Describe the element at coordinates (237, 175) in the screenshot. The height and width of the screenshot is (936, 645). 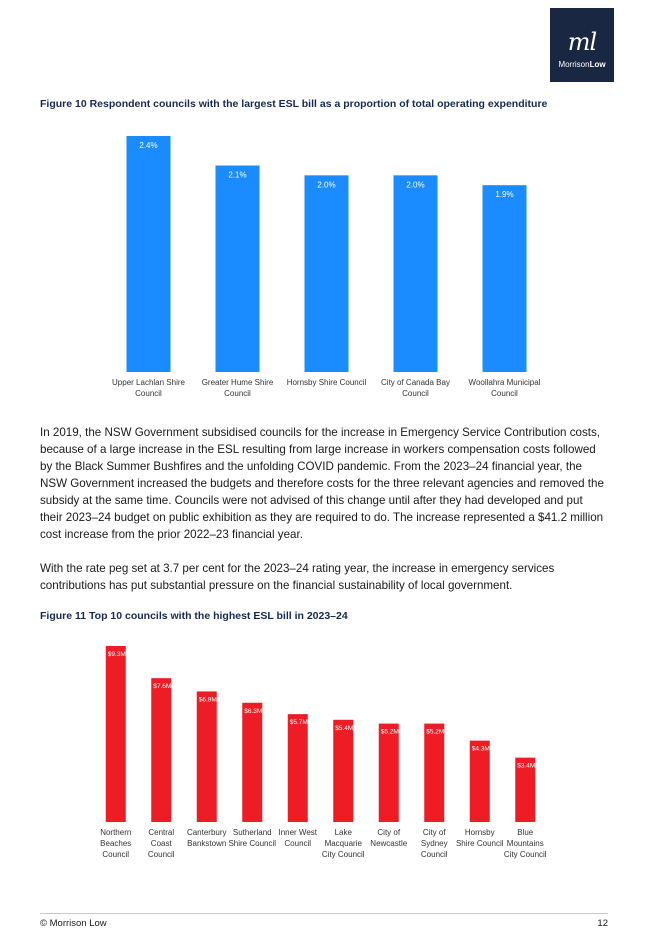
I see `bar-value-label: 2.1%` at that location.